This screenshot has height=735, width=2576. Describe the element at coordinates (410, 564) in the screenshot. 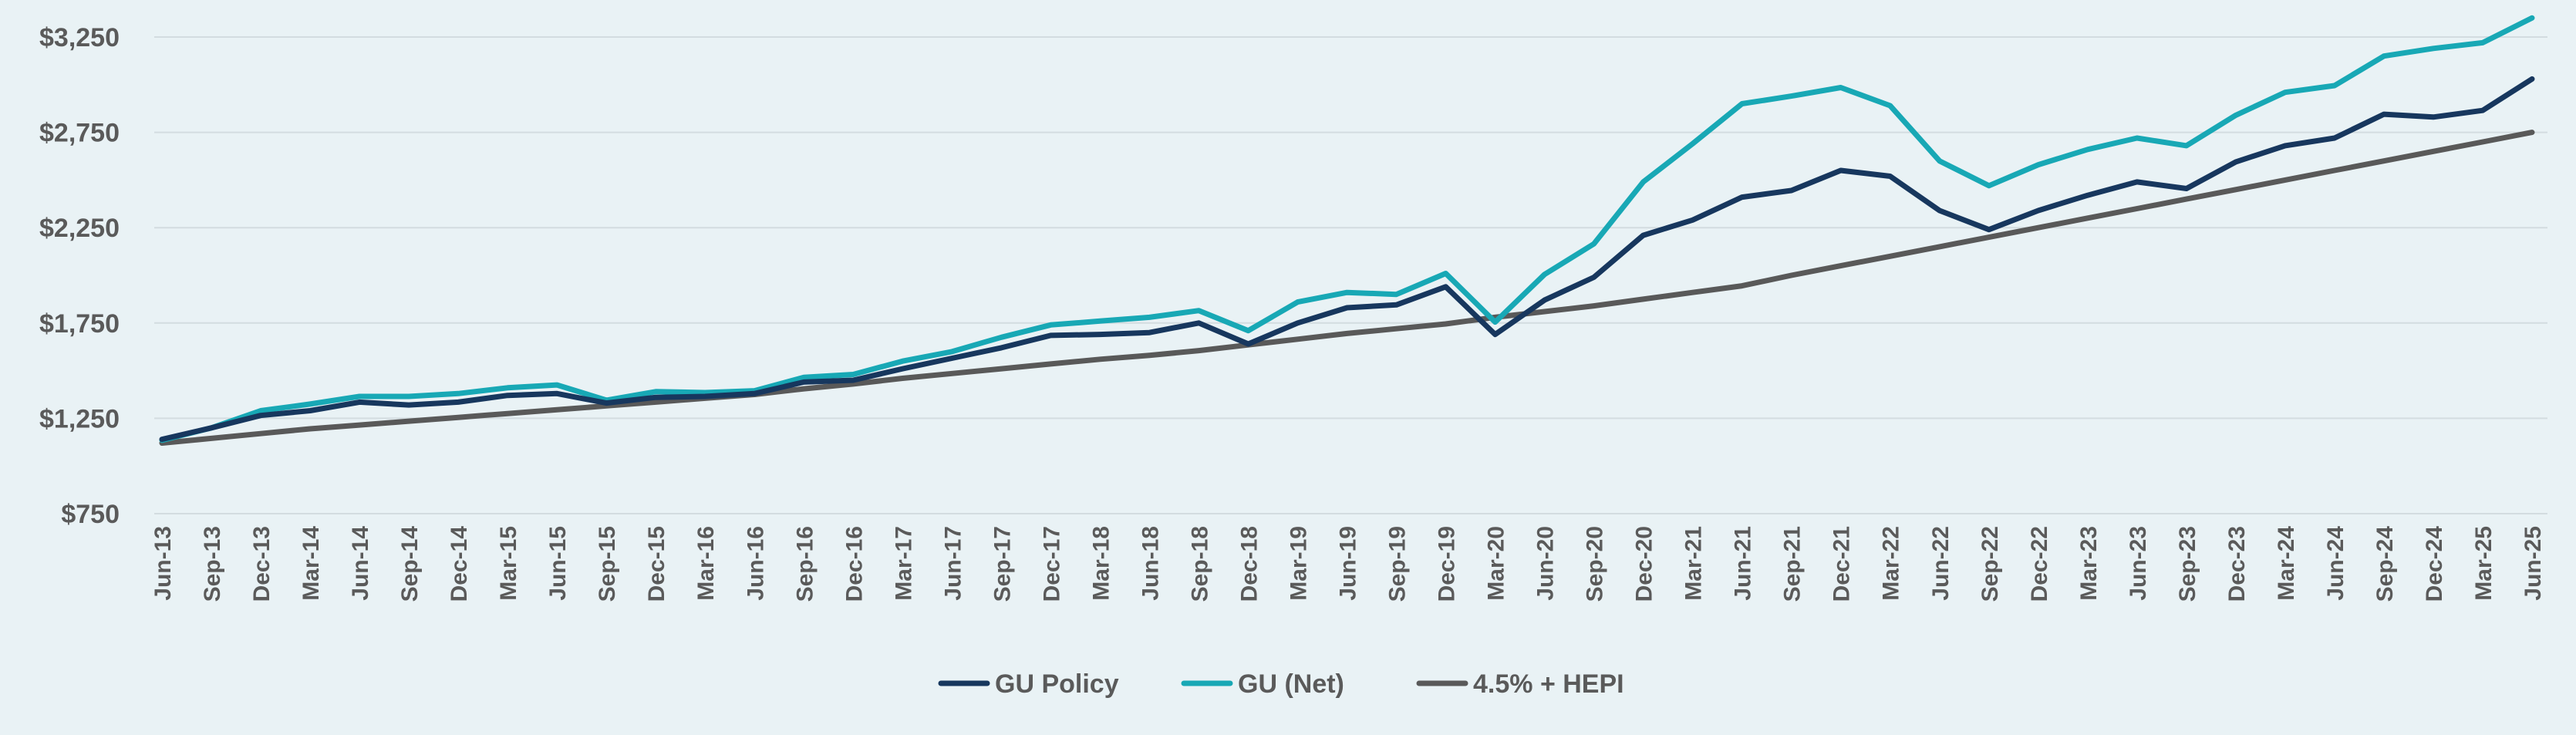

I see `x-tick-label: Sep-14` at that location.